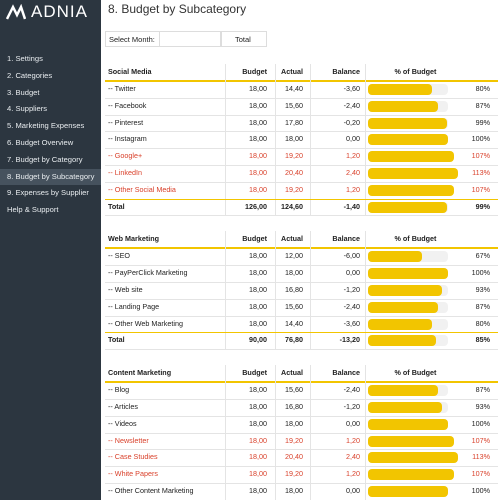 This screenshot has height=500, width=500. I want to click on menu-item: 3. Budget, so click(23, 92).